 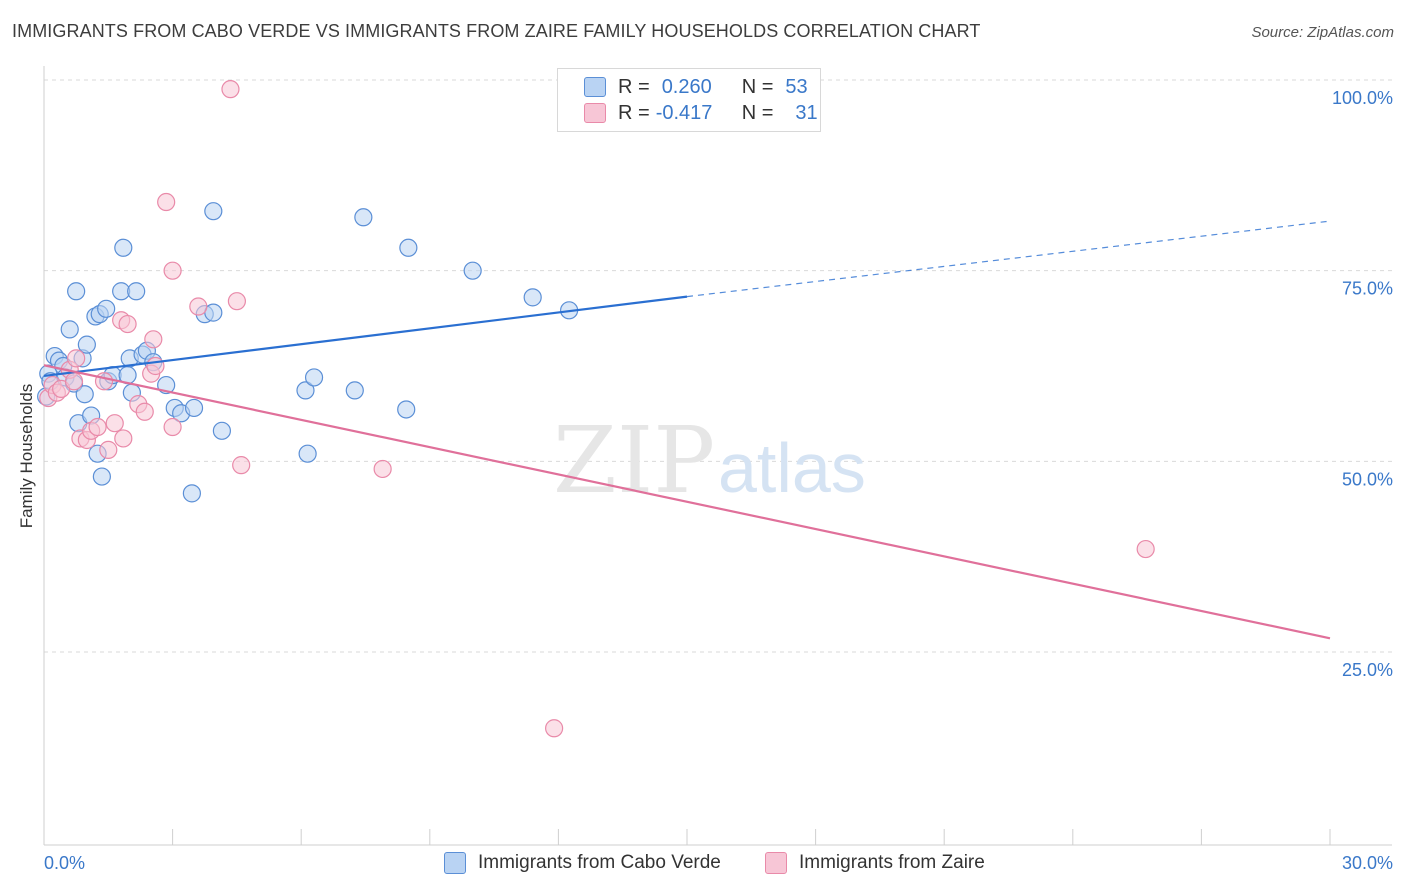 What do you see at coordinates (1008, 259) in the screenshot?
I see `trend-line-cabo-verde-extension` at bounding box center [1008, 259].